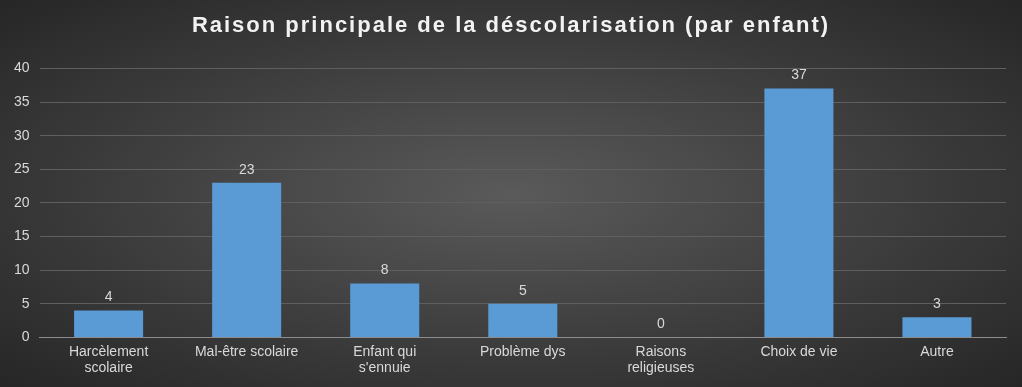  I want to click on y-tick-label: 25, so click(21, 168).